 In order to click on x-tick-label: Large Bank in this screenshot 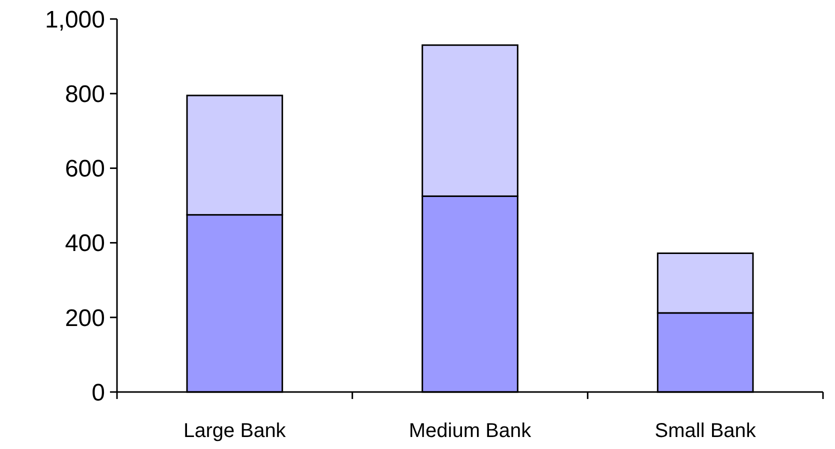, I will do `click(235, 431)`.